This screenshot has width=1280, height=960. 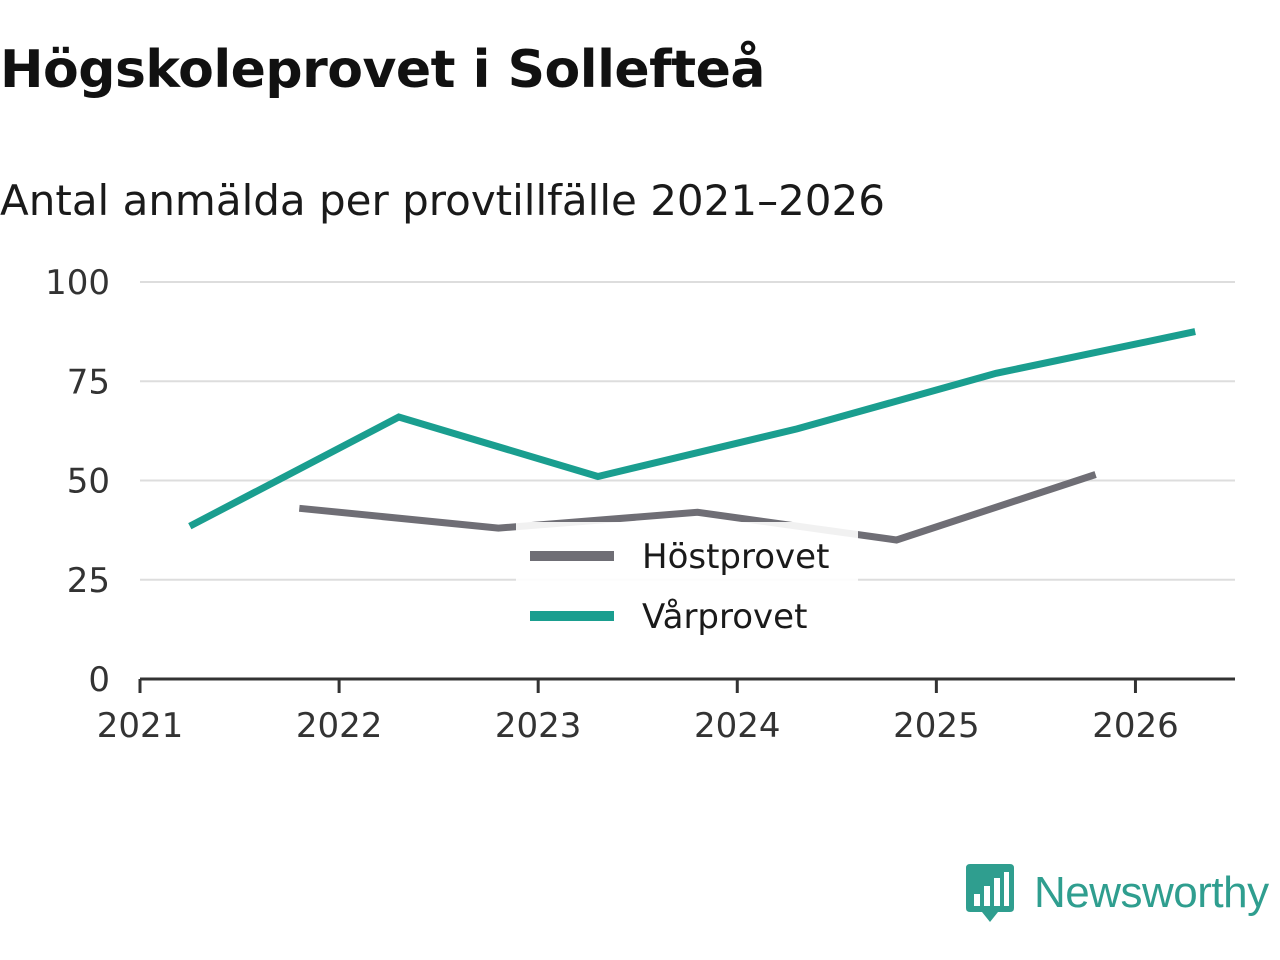 I want to click on y-tick-label-50: 50, so click(x=88, y=482).